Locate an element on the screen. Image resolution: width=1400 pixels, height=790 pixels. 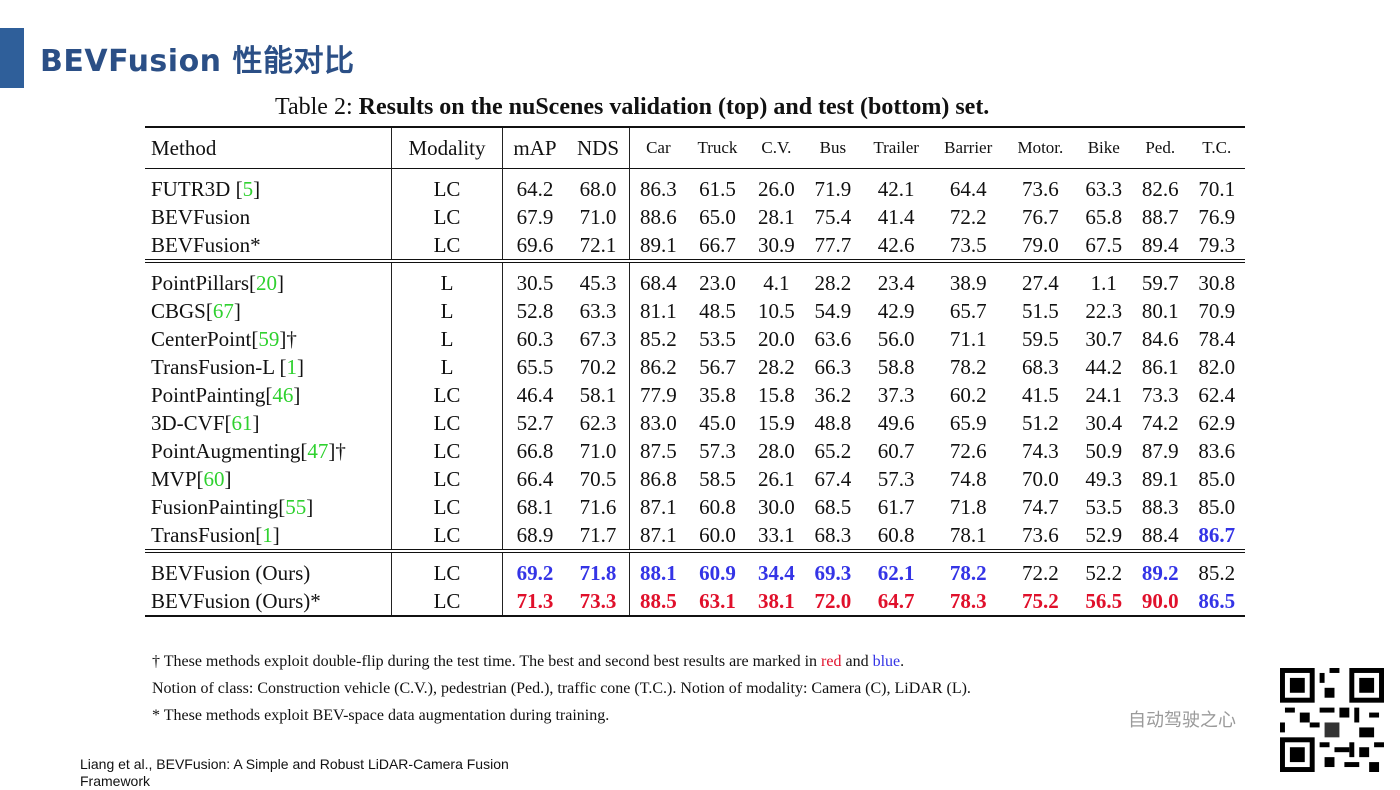
value-cell: 28.1 is located at coordinates (776, 216).